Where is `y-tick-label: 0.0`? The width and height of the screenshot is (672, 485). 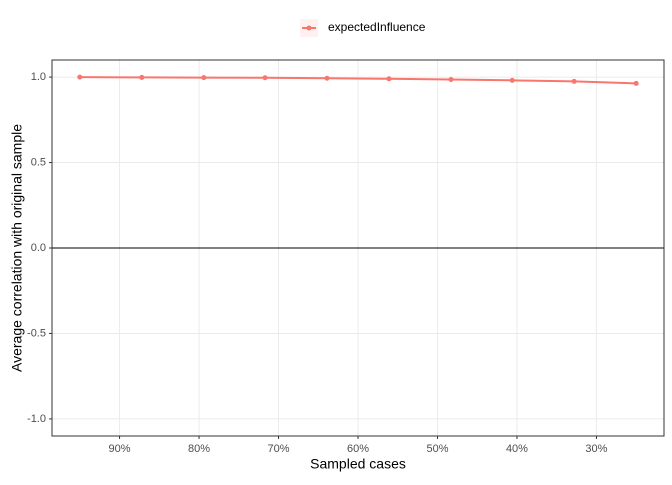
y-tick-label: 0.0 is located at coordinates (38, 248).